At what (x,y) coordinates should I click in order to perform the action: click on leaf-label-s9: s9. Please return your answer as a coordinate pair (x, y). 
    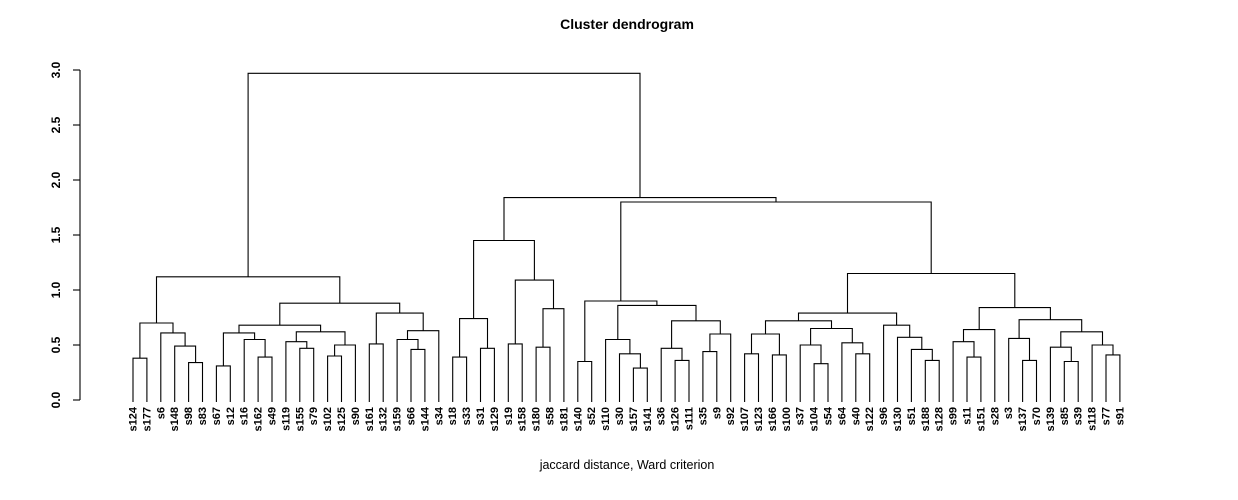
    Looking at the image, I should click on (717, 413).